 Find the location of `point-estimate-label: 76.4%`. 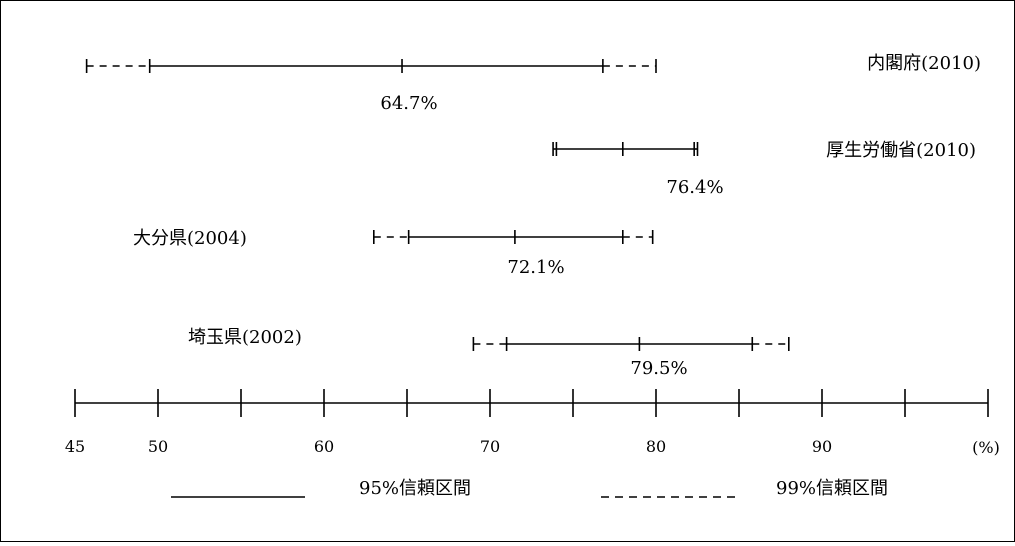

point-estimate-label: 76.4% is located at coordinates (694, 187).